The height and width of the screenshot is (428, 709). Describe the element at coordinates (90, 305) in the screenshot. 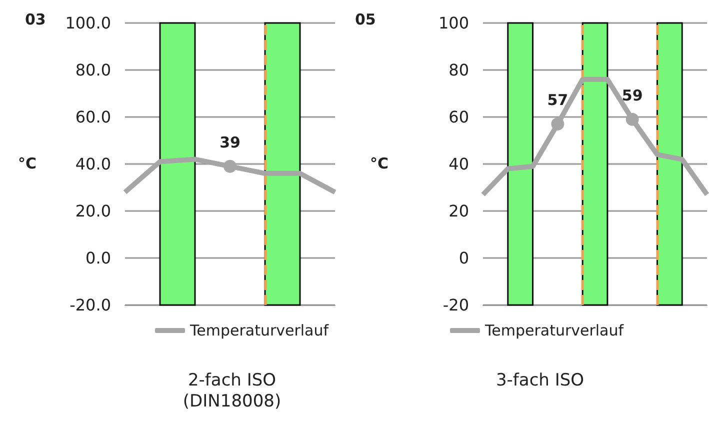

I see `y-tick-label: -20.0` at that location.